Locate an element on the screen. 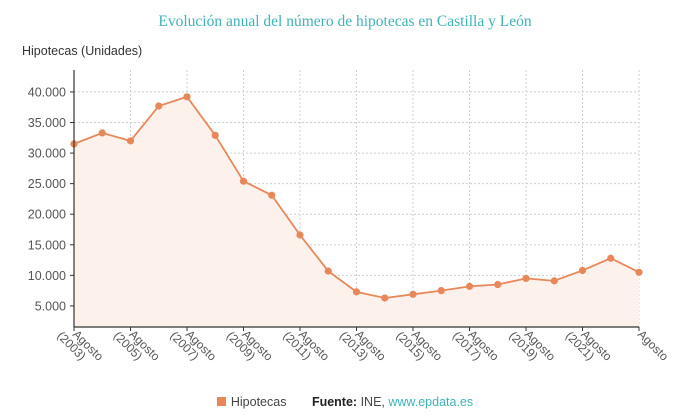 The width and height of the screenshot is (690, 417). legend: Hipotecas Fuente: INE, www.epdata.es is located at coordinates (345, 402).